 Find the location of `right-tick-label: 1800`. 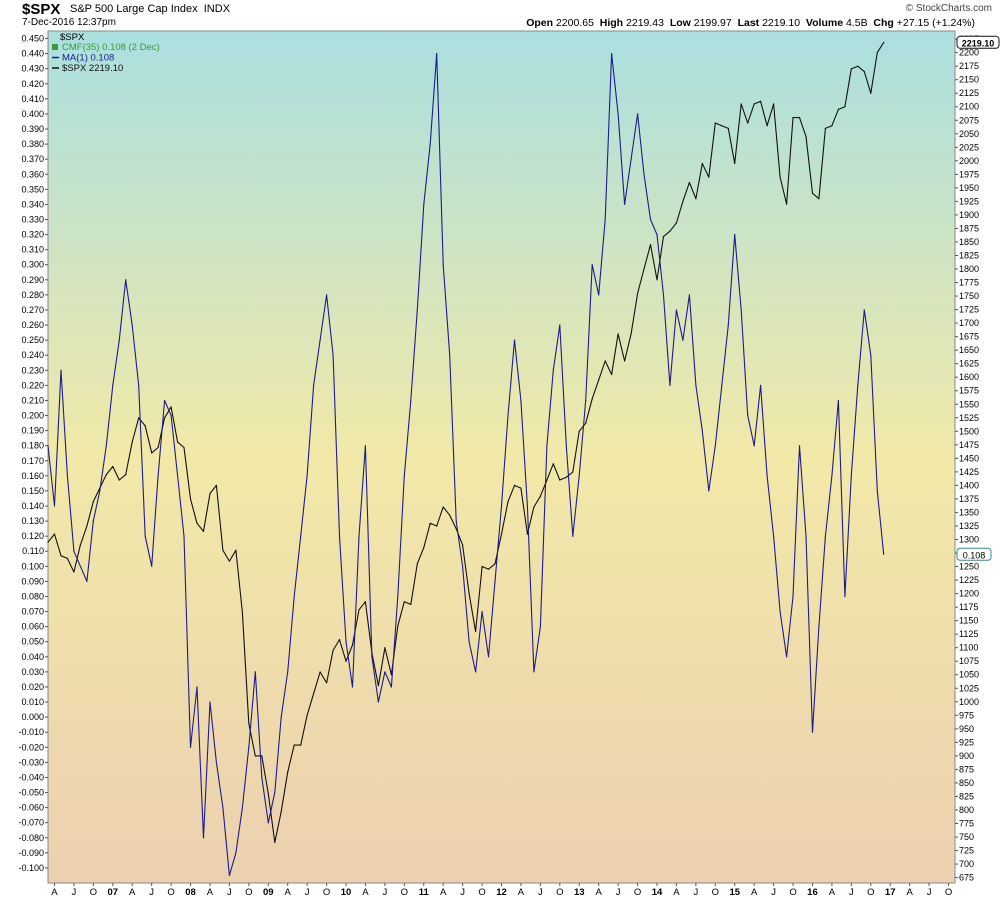

right-tick-label: 1800 is located at coordinates (969, 269).